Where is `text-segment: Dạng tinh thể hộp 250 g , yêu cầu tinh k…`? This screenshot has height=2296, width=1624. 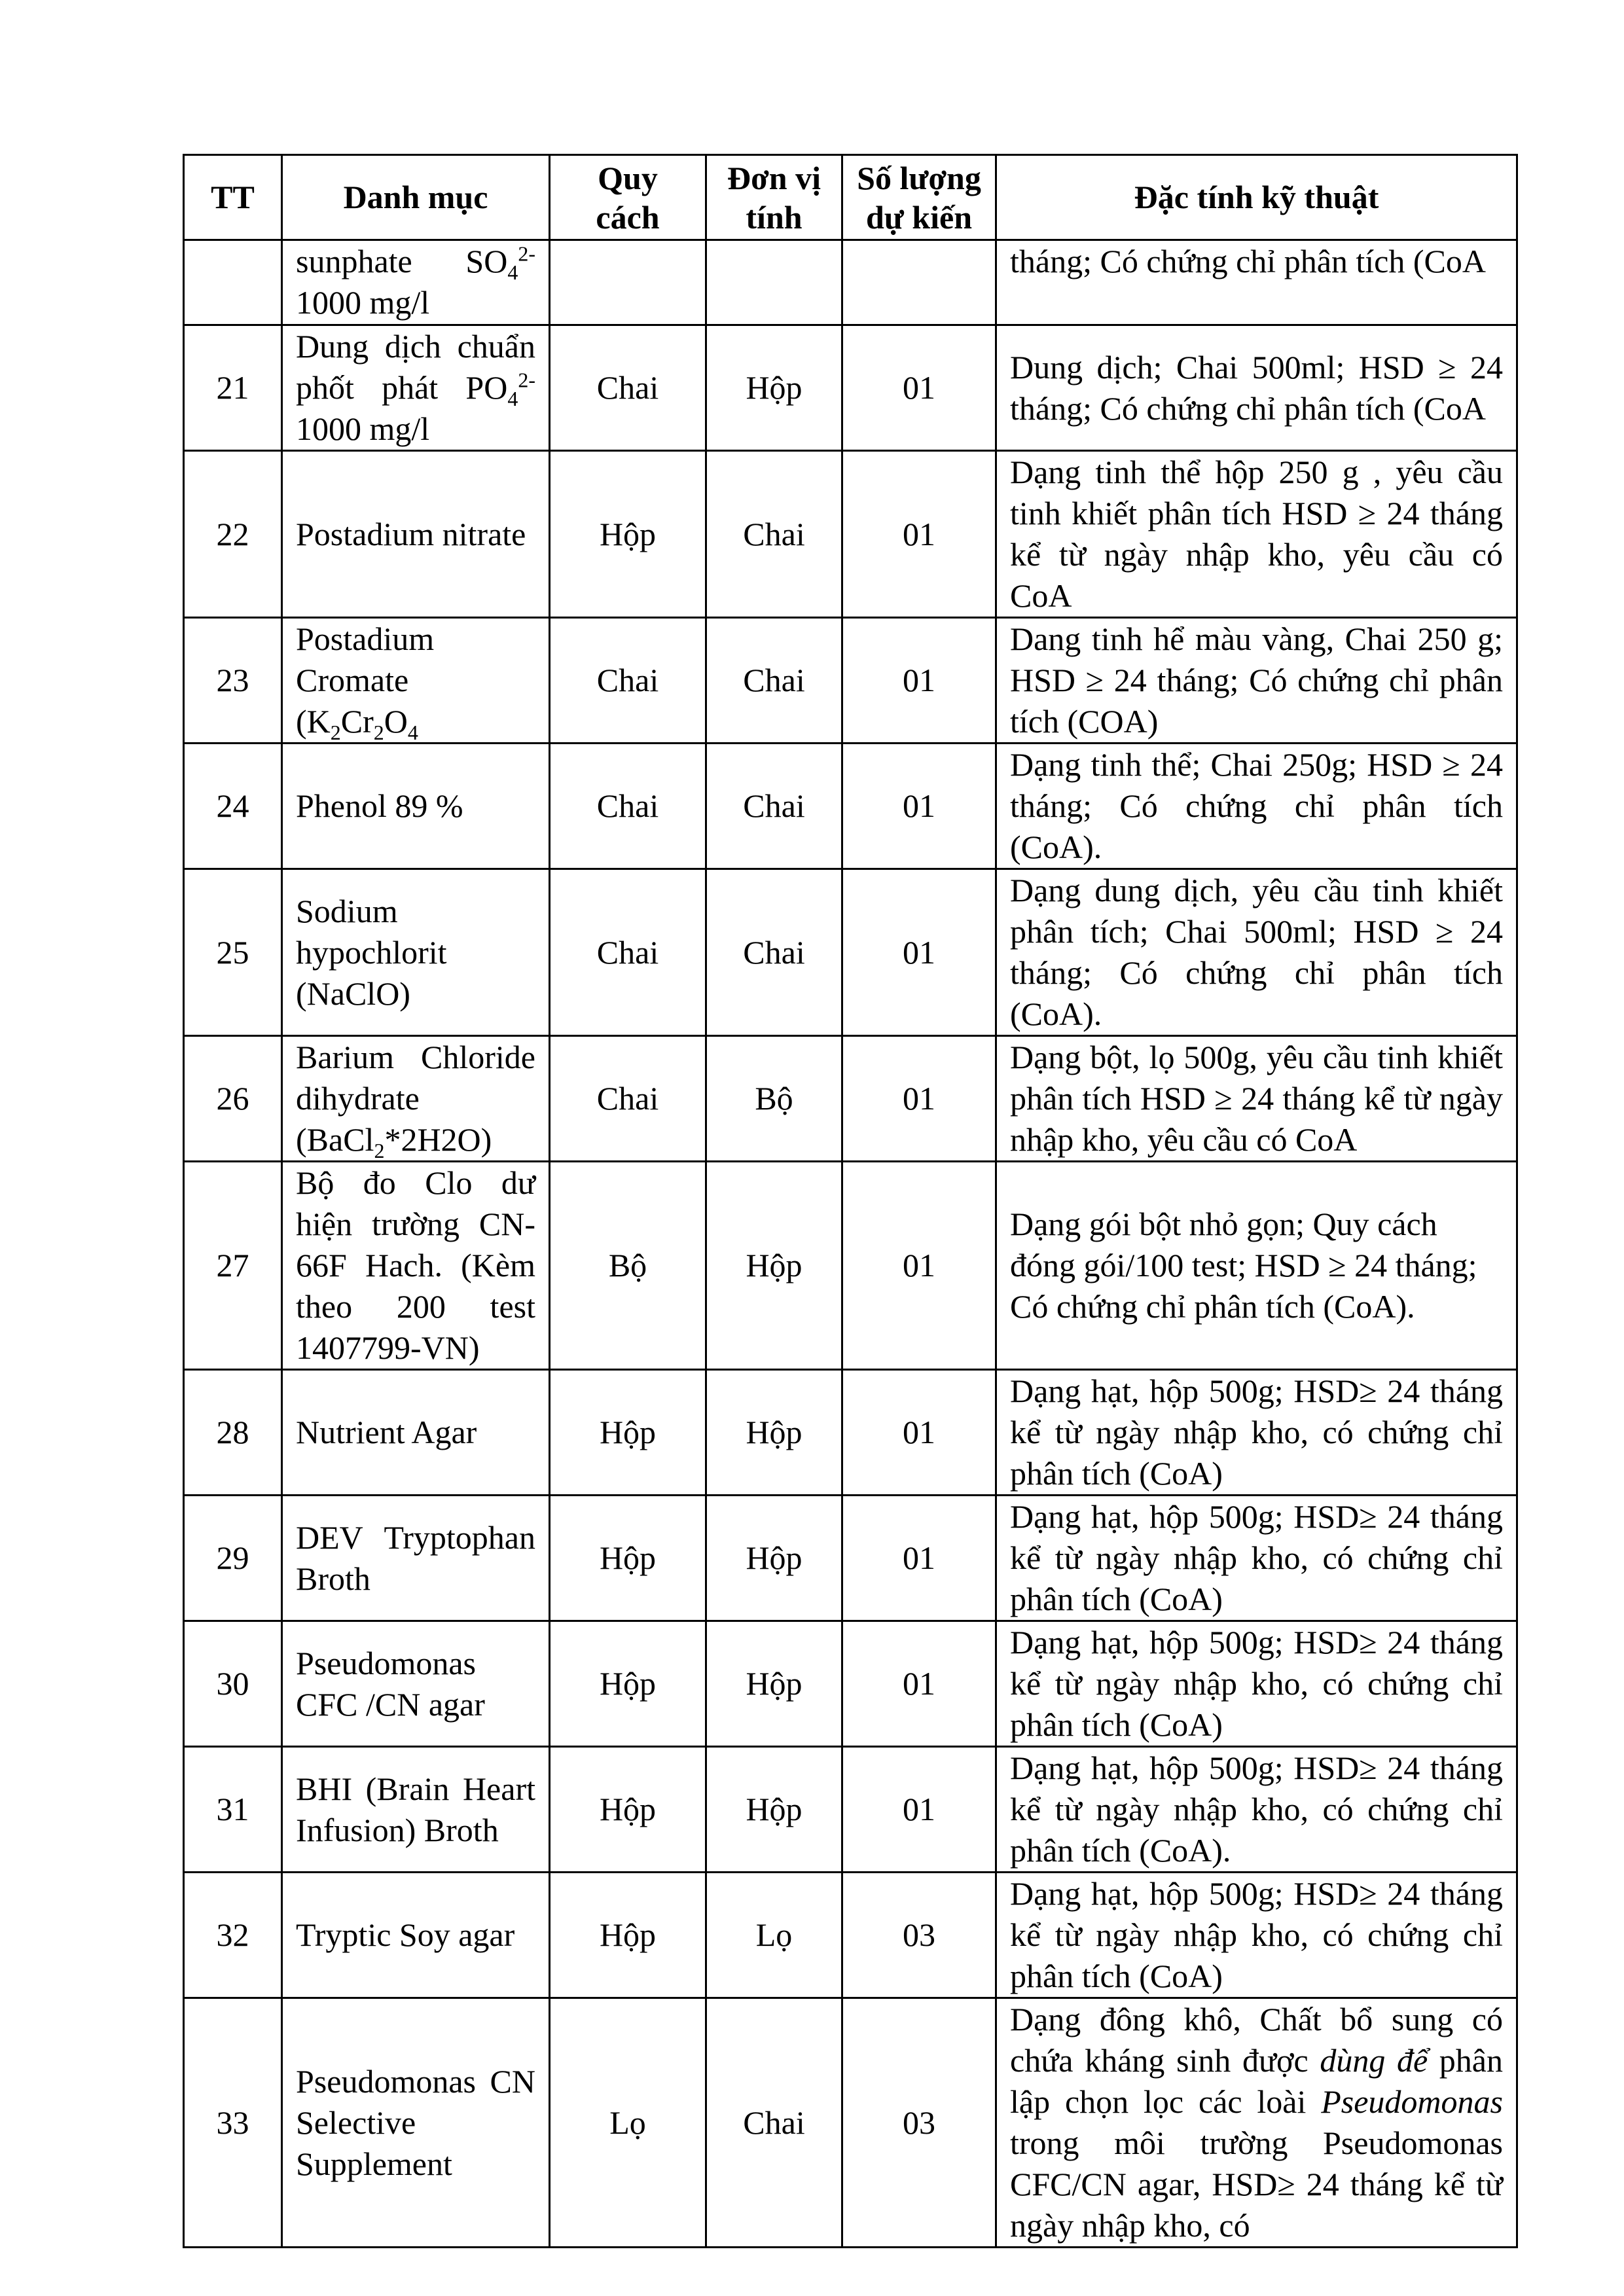
text-segment: Dạng tinh thể hộp 250 g , yêu cầu tinh k… is located at coordinates (1256, 534).